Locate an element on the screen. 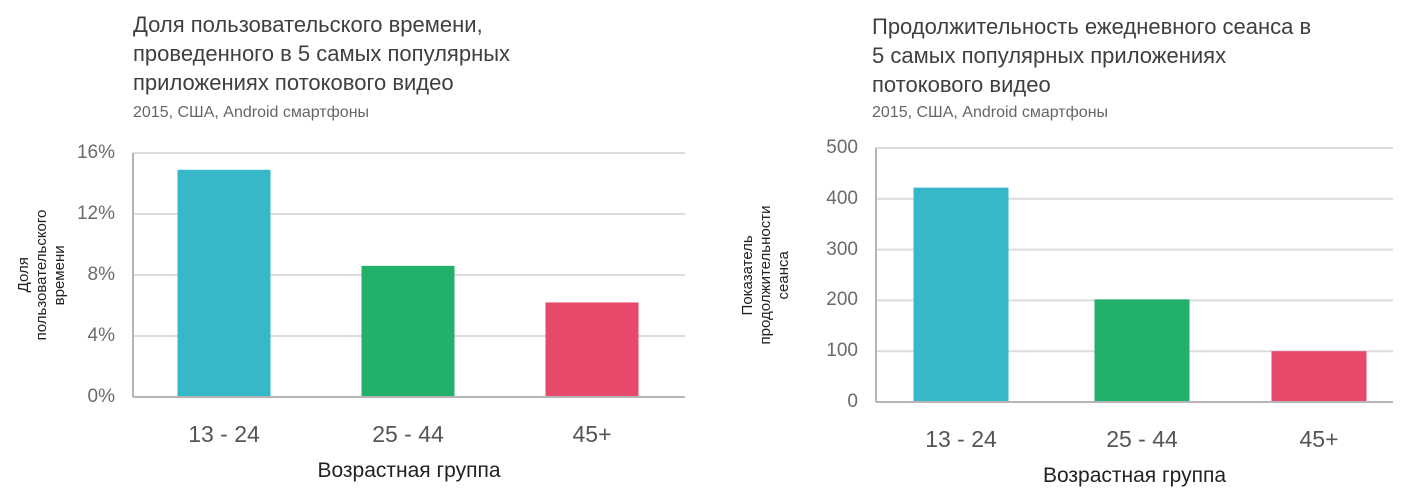  y-tick-label: 0 is located at coordinates (852, 401).